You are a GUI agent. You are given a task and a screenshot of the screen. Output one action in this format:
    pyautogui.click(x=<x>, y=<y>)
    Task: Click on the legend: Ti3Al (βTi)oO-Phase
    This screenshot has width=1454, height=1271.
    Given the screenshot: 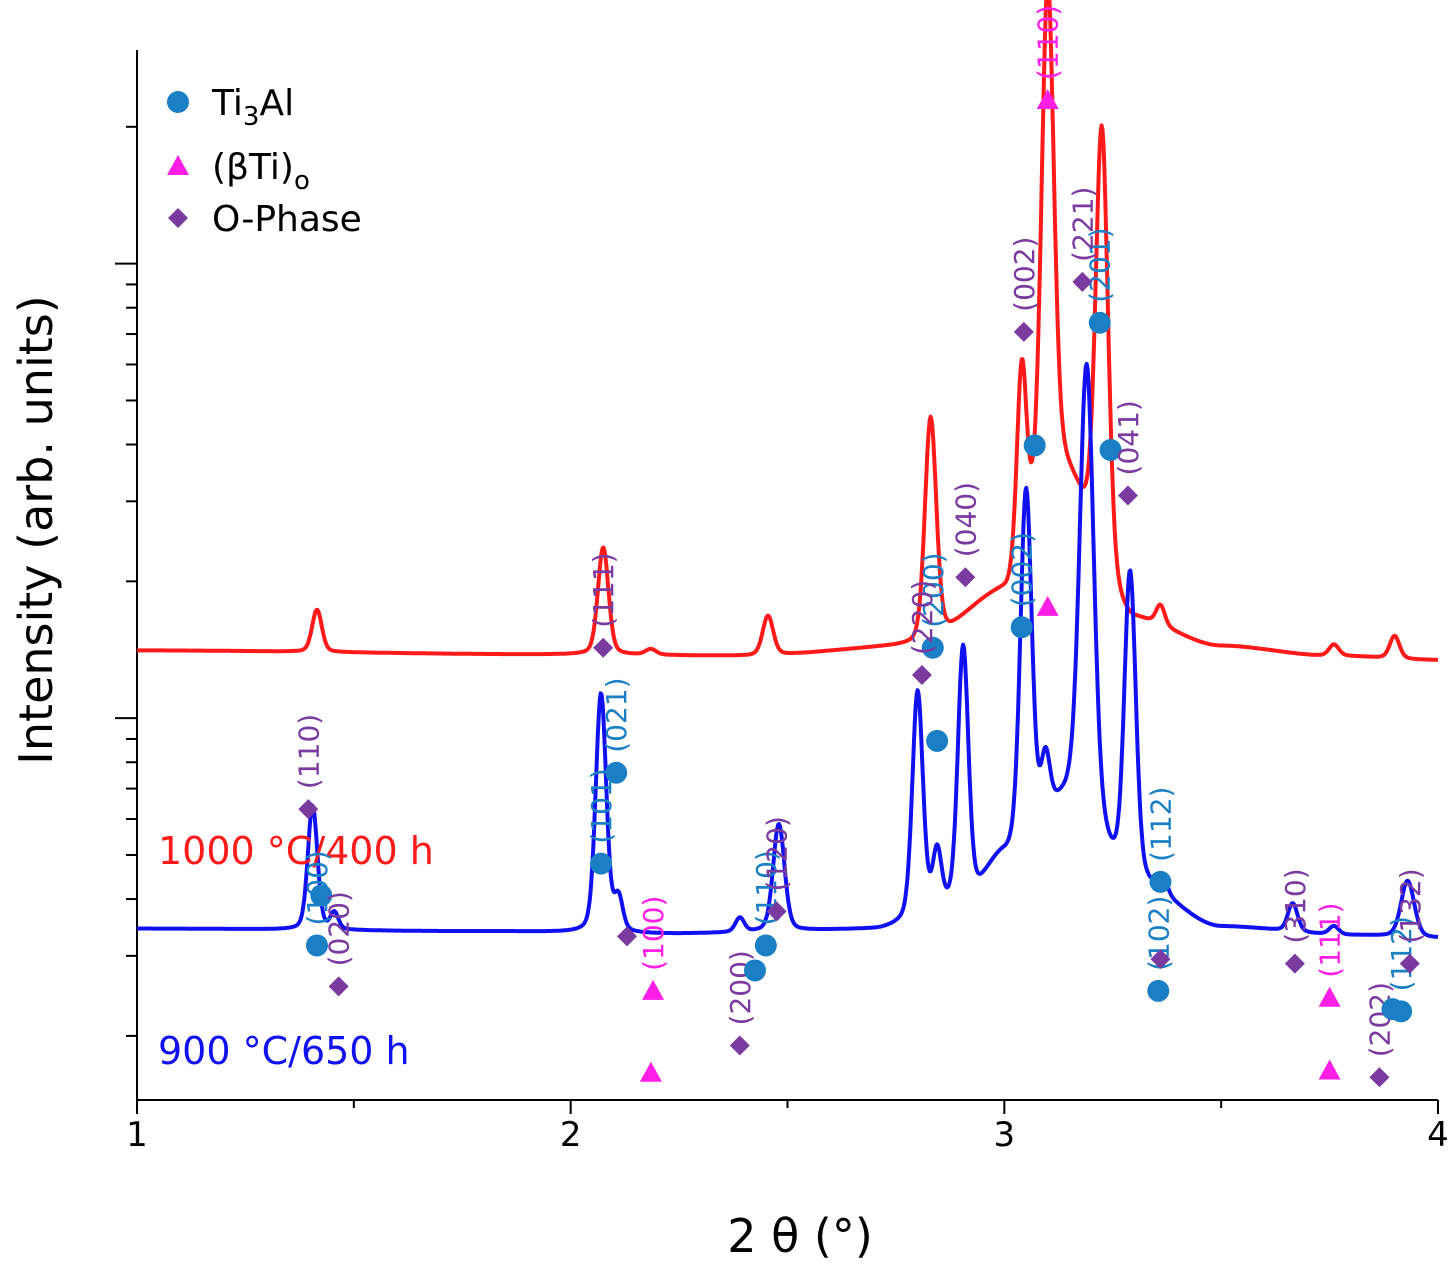 What is the action you would take?
    pyautogui.click(x=264, y=161)
    